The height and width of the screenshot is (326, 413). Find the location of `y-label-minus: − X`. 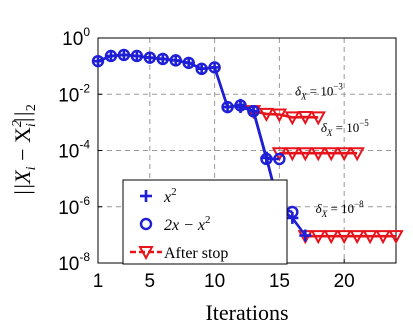

y-label-minus: − X is located at coordinates (22, 146).